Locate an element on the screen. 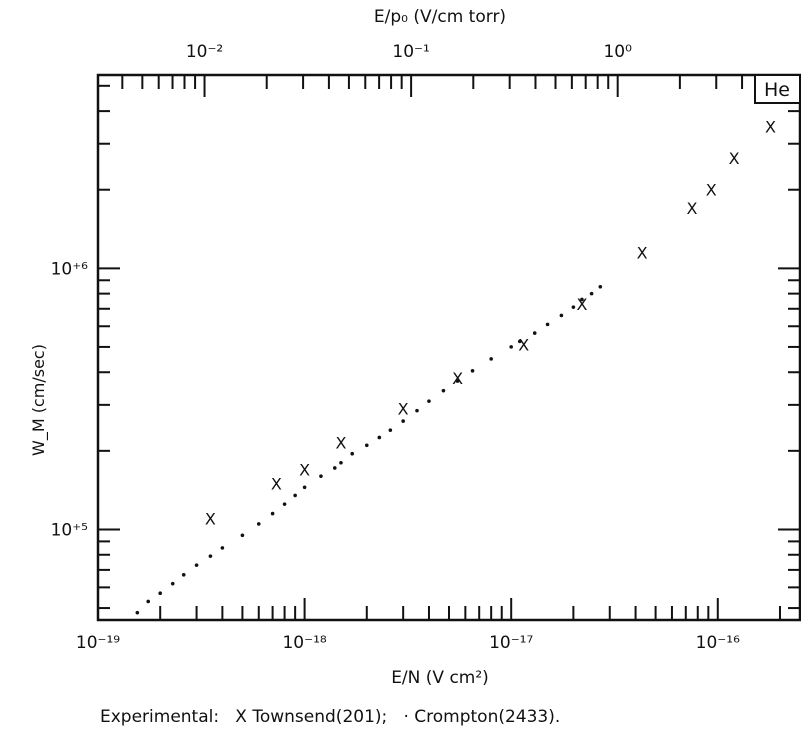 The width and height of the screenshot is (801, 733). gas-label-box is located at coordinates (777, 89).